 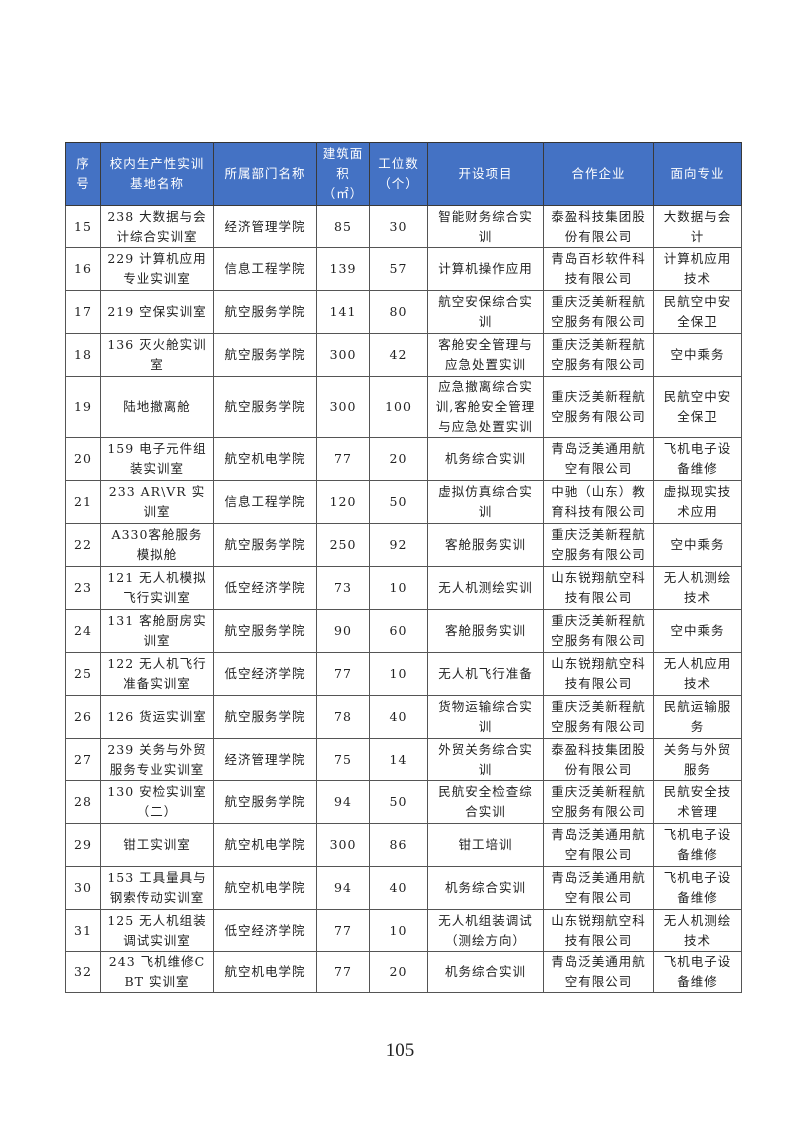 What do you see at coordinates (697, 226) in the screenshot?
I see `cell-major: 大数据与会计` at bounding box center [697, 226].